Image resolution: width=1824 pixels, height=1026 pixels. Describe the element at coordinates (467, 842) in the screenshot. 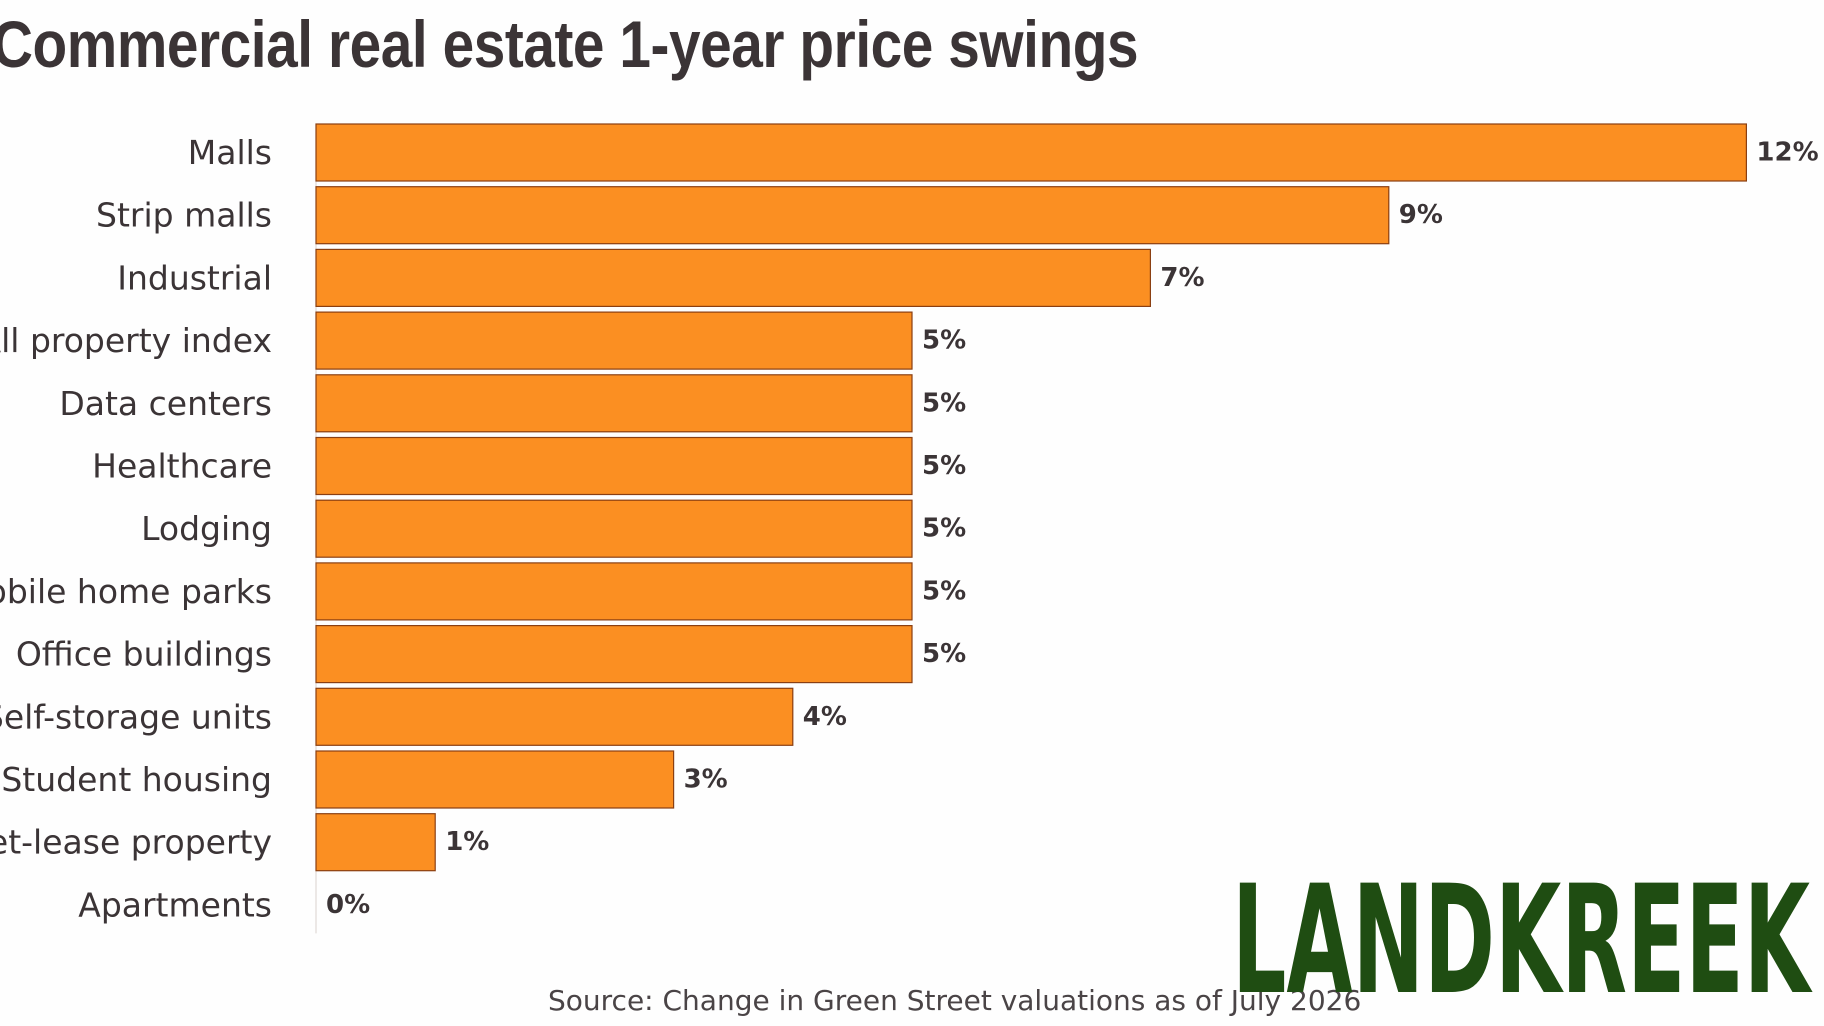

I see `value-label: 1%` at that location.